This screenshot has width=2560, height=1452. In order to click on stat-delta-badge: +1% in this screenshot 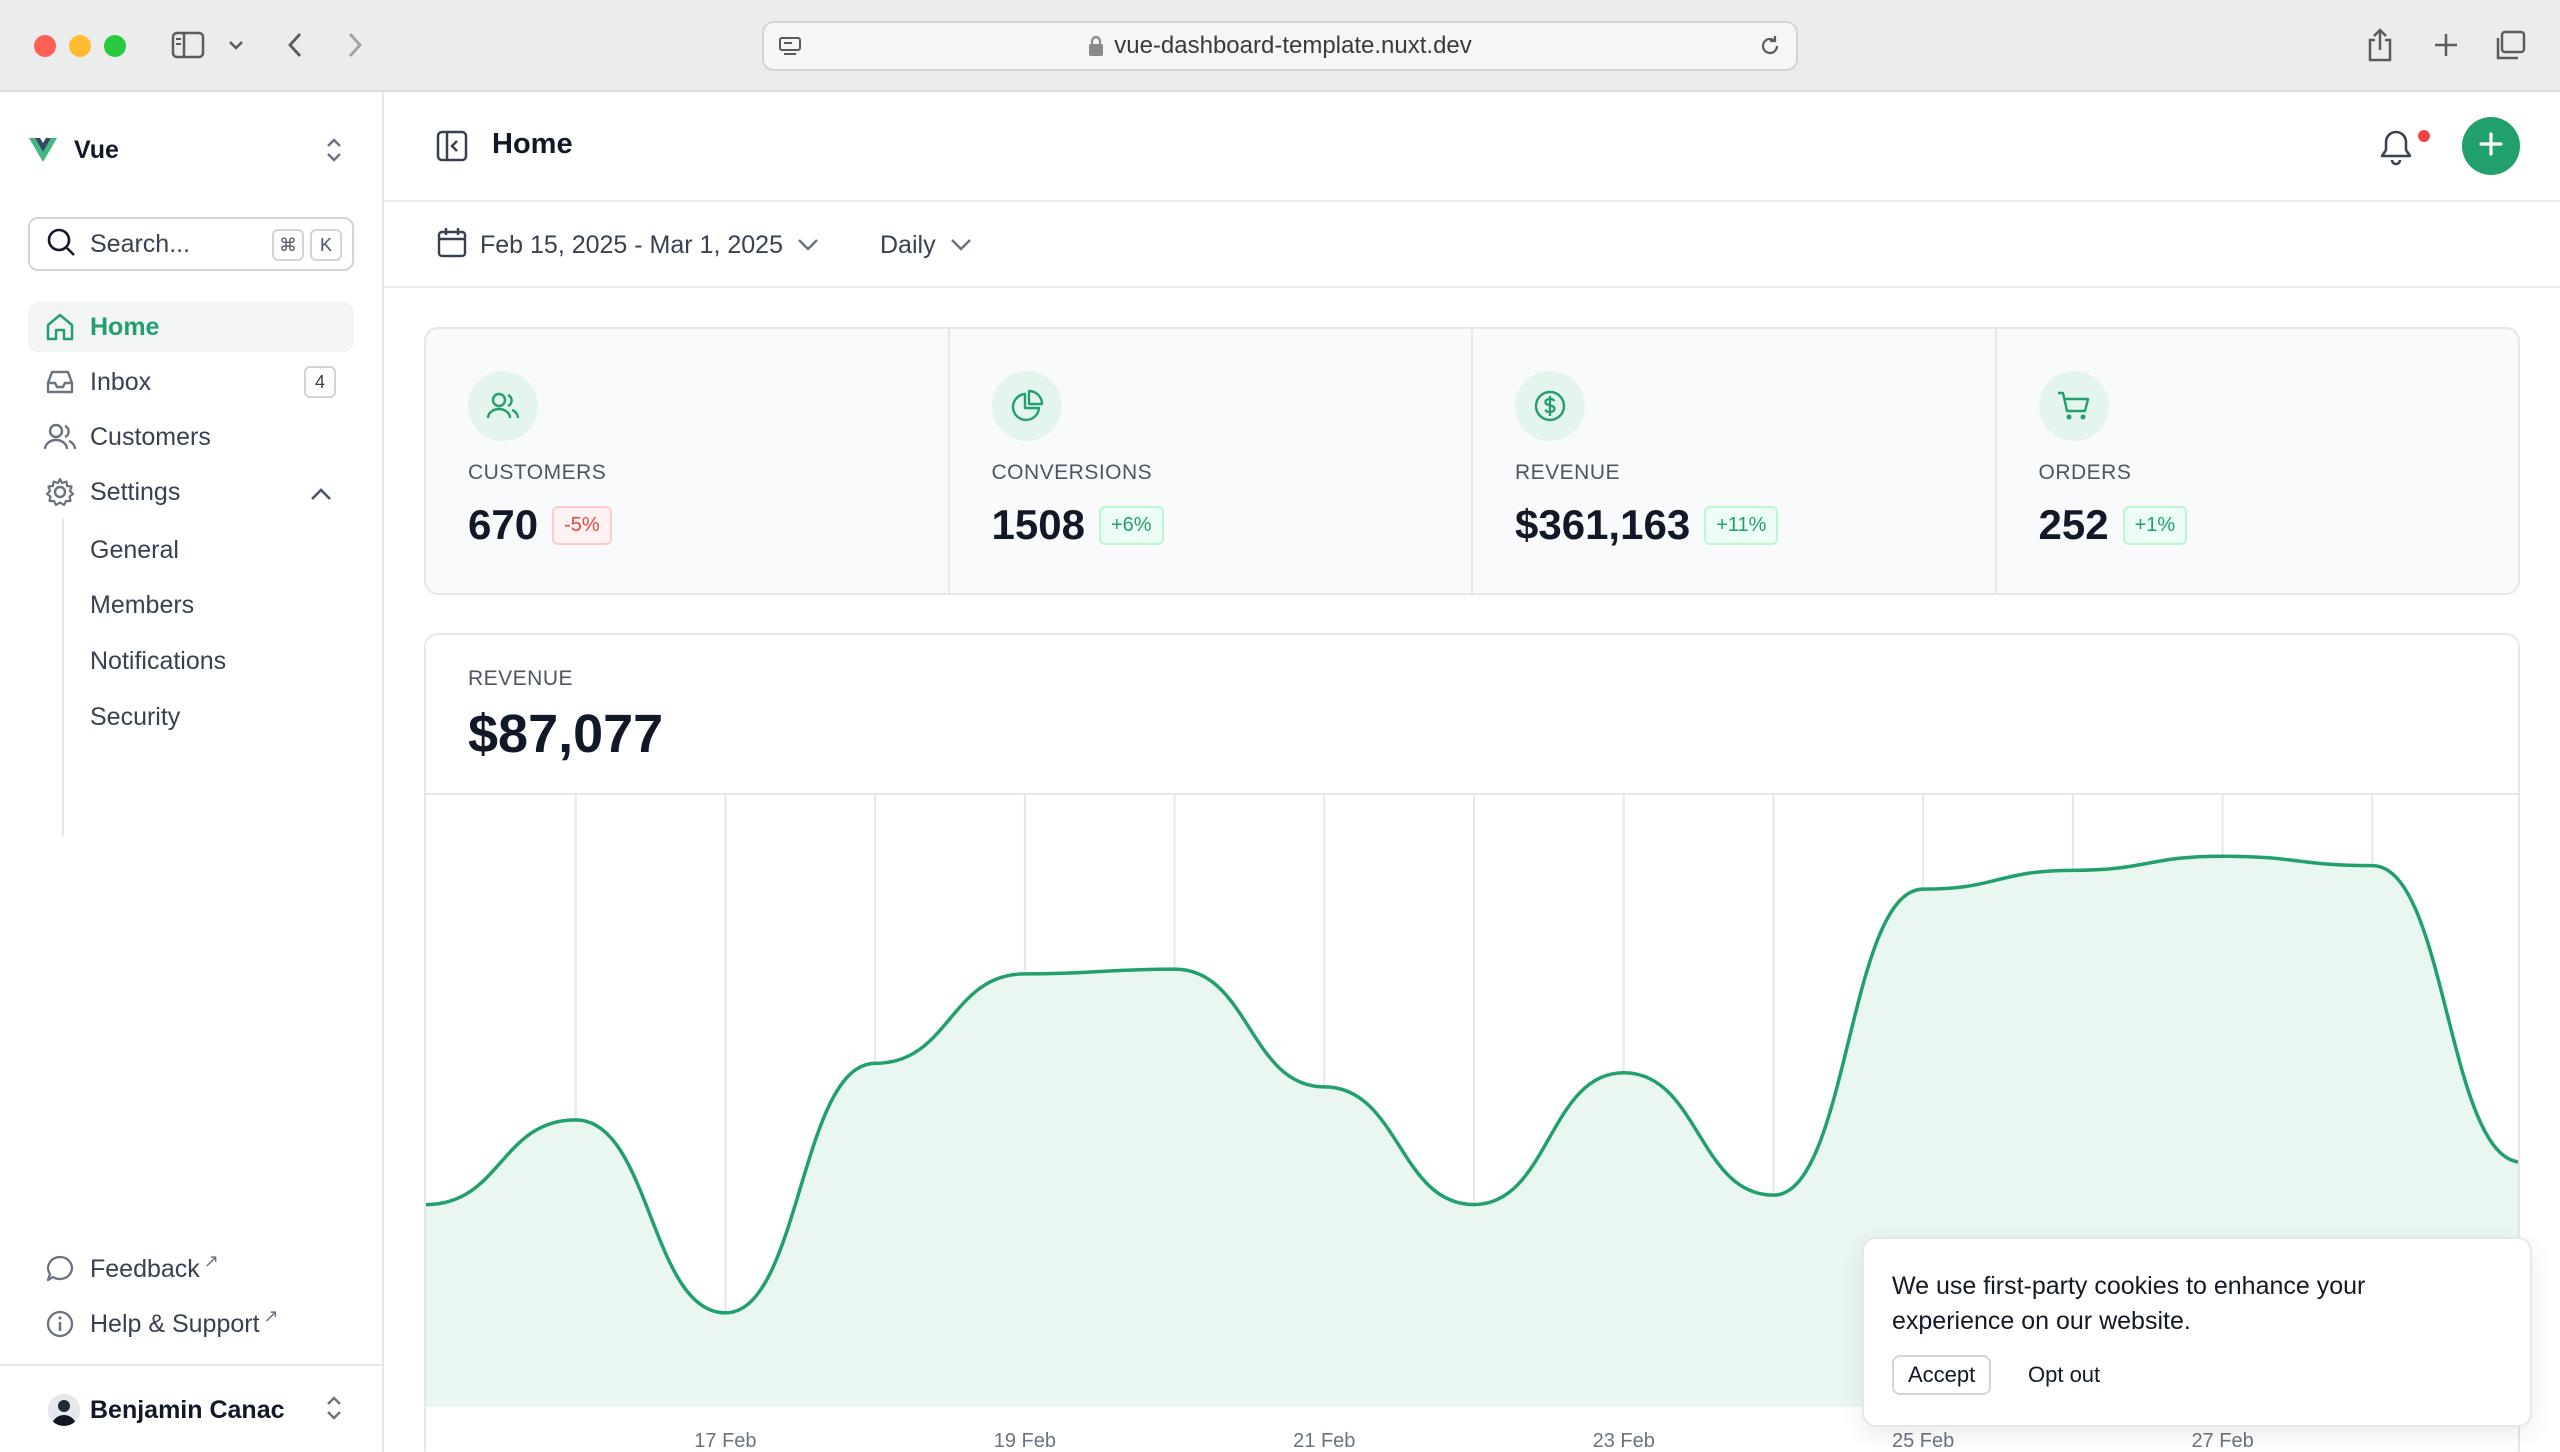, I will do `click(2155, 525)`.